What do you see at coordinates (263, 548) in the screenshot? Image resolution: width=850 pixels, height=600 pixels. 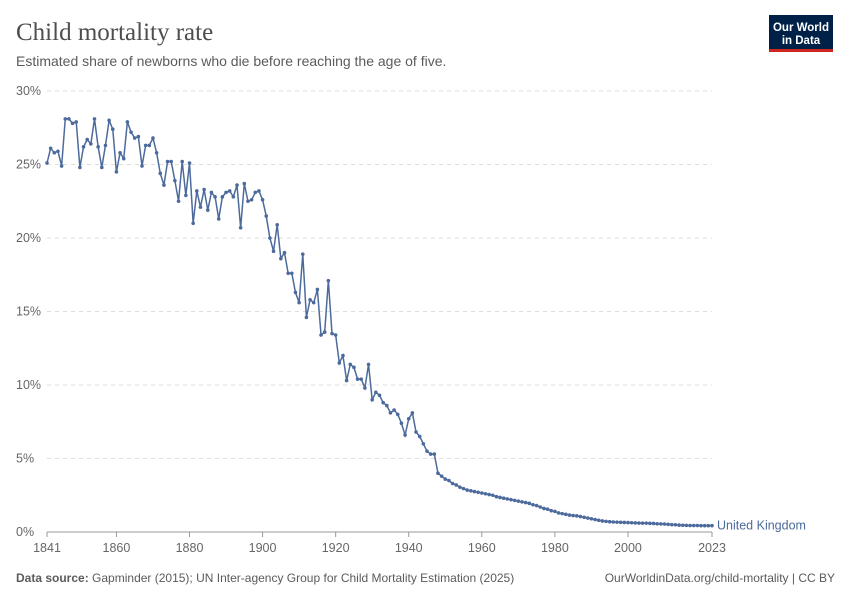 I see `x-tick-label: 1900` at bounding box center [263, 548].